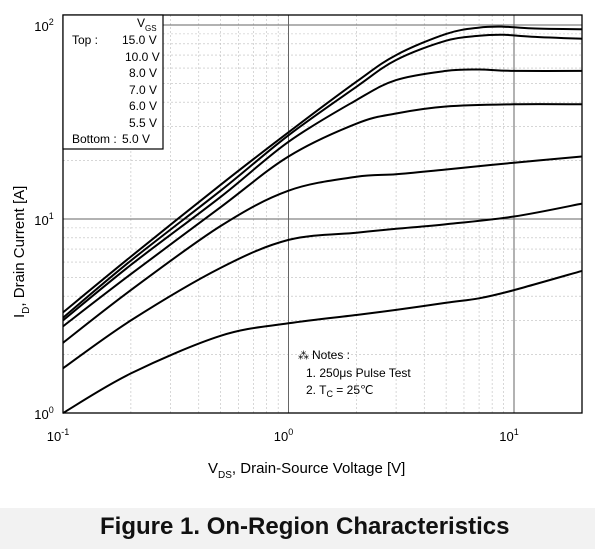 This screenshot has width=595, height=549. Describe the element at coordinates (331, 355) in the screenshot. I see `notes-title: Notes :` at that location.